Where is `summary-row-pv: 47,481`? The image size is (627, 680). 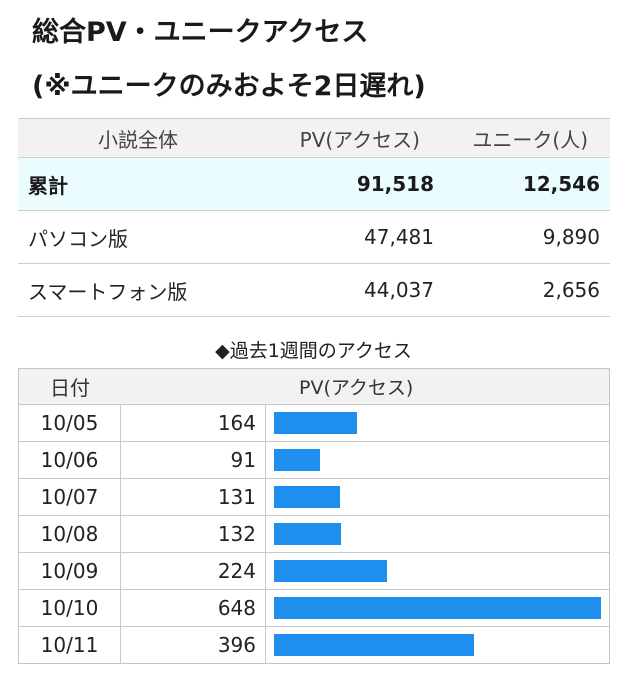
summary-row-pv: 47,481 is located at coordinates (399, 237).